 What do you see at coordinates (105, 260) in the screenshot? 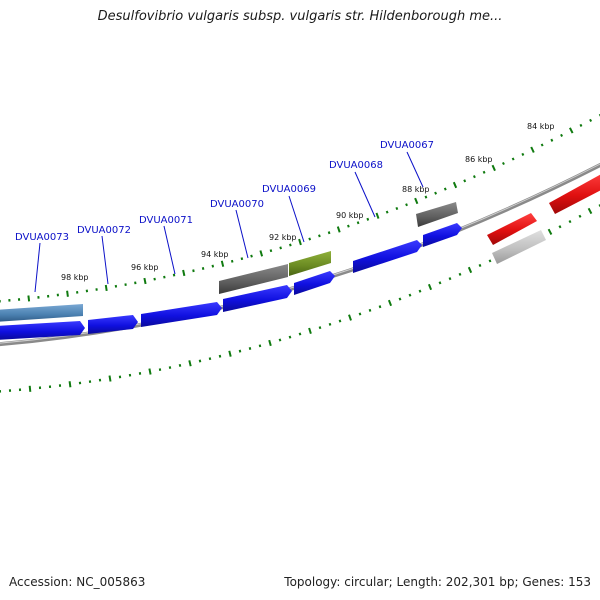
I see `leader-line-dvua0072` at bounding box center [105, 260].